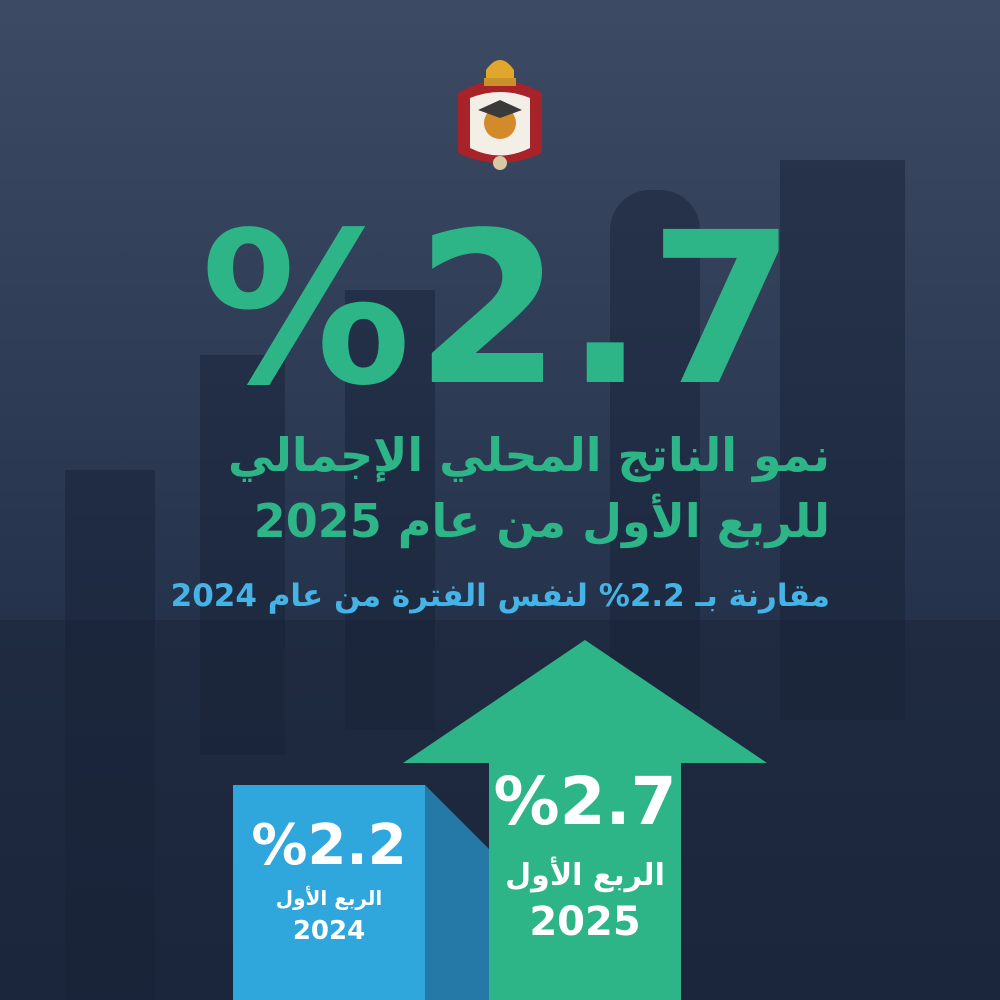  Describe the element at coordinates (500, 309) in the screenshot. I see `headline-growth-value: %2.7` at that location.